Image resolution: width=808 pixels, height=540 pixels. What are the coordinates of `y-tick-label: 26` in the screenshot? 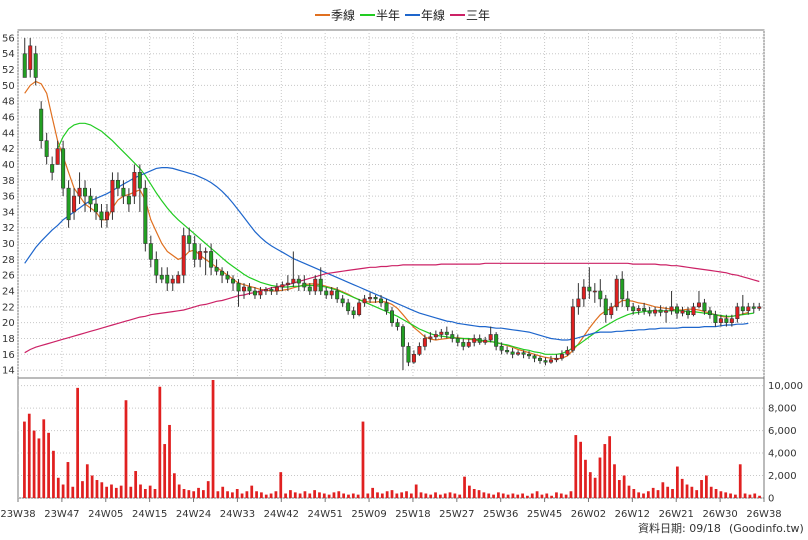 It's located at (8, 276).